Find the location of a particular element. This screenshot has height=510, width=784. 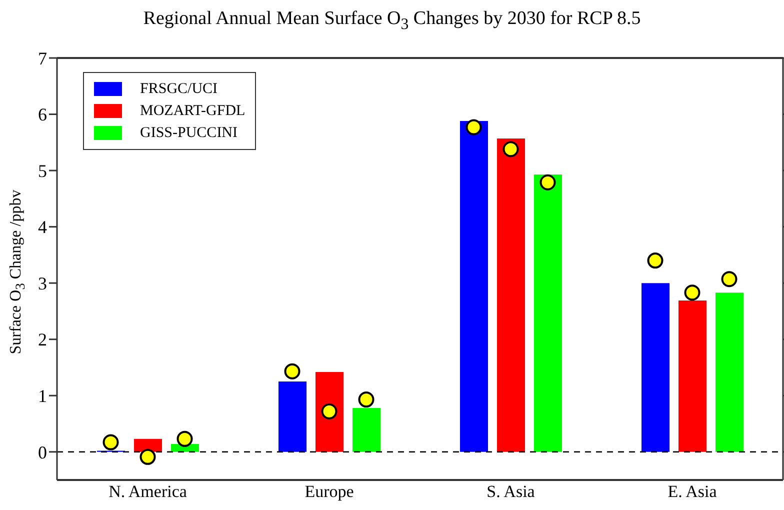

y-tick-label: 1 is located at coordinates (42, 396).